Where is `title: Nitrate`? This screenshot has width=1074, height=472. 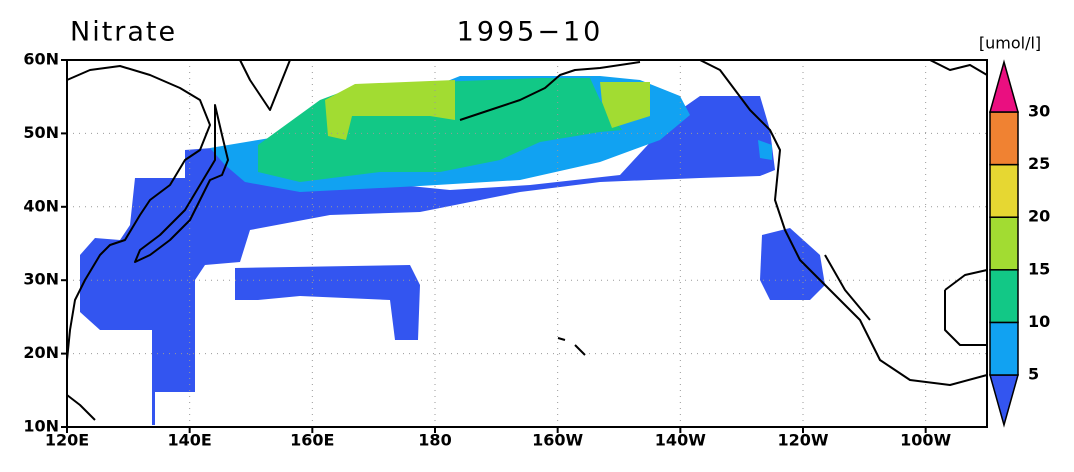
title: Nitrate is located at coordinates (123, 32).